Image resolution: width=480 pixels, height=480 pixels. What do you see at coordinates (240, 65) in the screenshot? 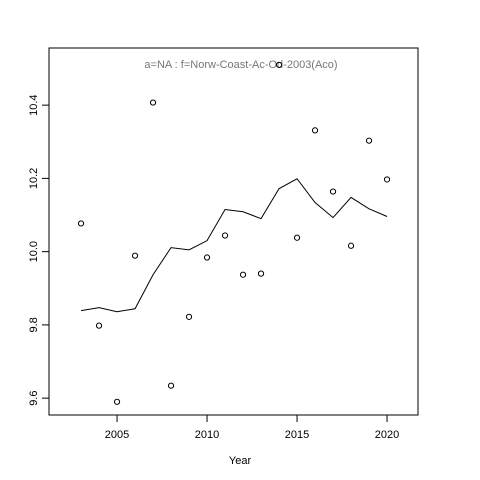
I see `chart-title: a=NA : f=Norw-Coast-Ac-Od-2003(Aco)` at bounding box center [240, 65].